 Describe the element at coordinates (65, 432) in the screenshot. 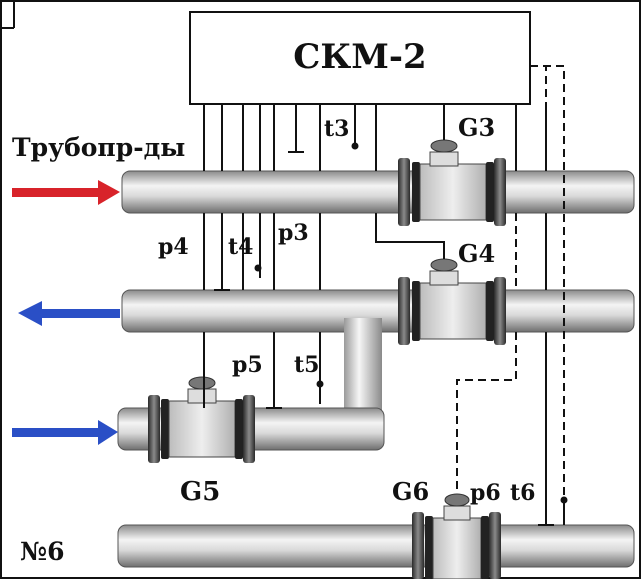

I see `makeup-arrow` at that location.